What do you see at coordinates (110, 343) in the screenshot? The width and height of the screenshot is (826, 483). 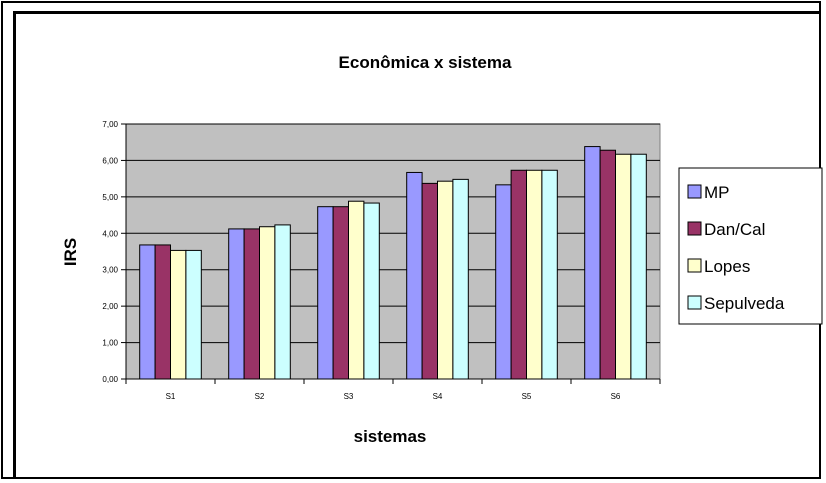 I see `y-tick-label: 1,00` at bounding box center [110, 343].